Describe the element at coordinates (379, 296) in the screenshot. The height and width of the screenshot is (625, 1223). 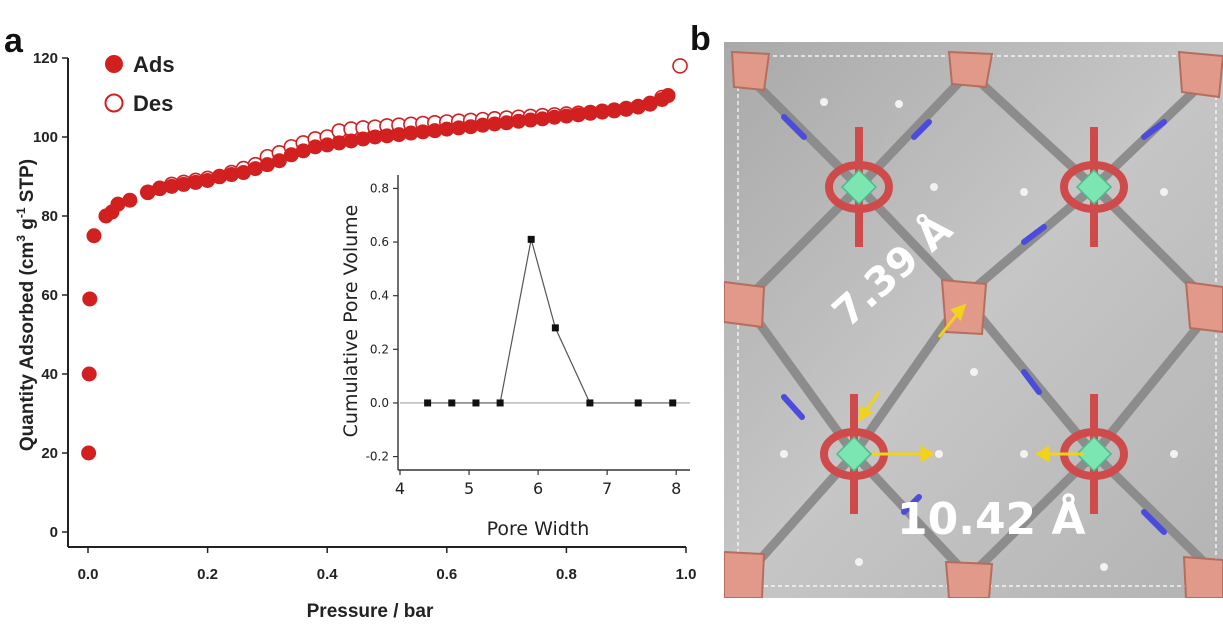
I see `inset-y-tick-label: 0.4` at that location.